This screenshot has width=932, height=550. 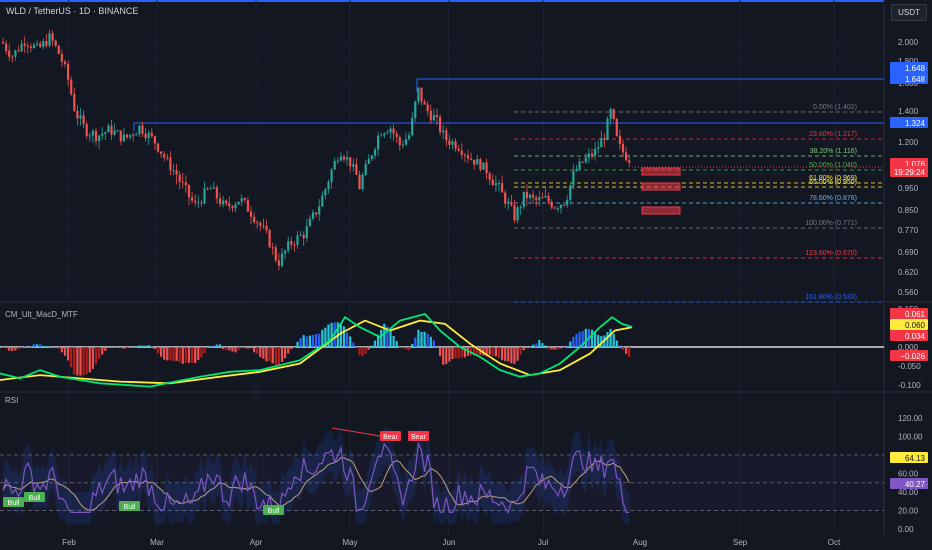 I want to click on countdown-tag: 19:29:24, so click(x=909, y=171).